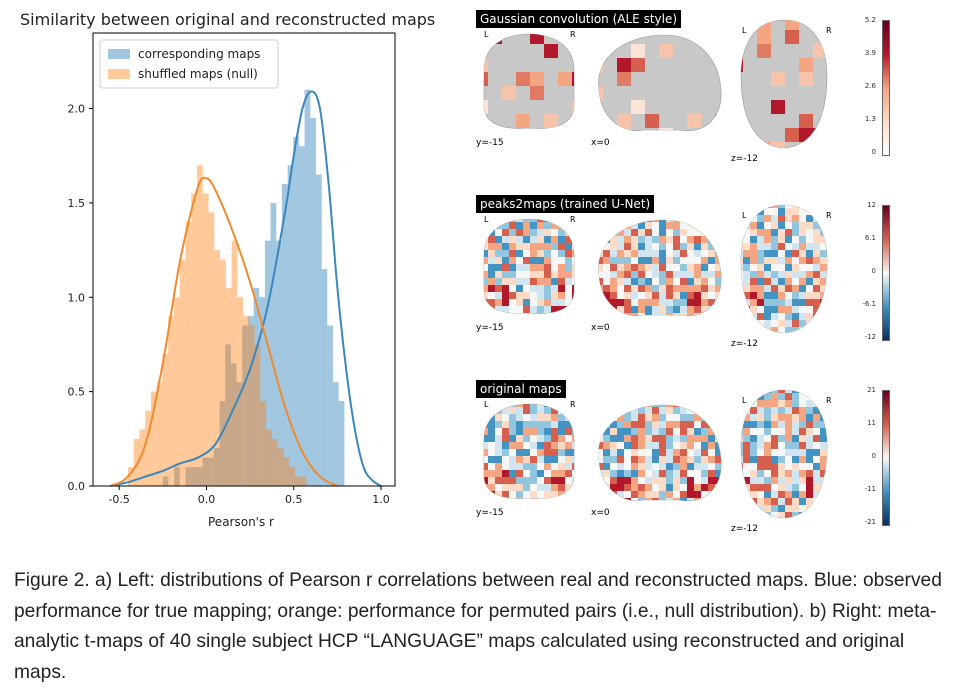  I want to click on colorbar-tick-label: 6.1, so click(870, 238).